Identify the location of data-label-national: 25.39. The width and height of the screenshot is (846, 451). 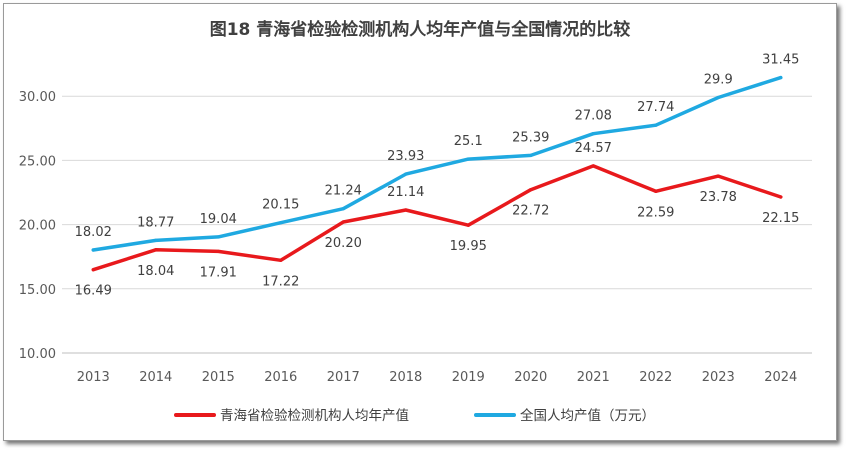
(530, 137).